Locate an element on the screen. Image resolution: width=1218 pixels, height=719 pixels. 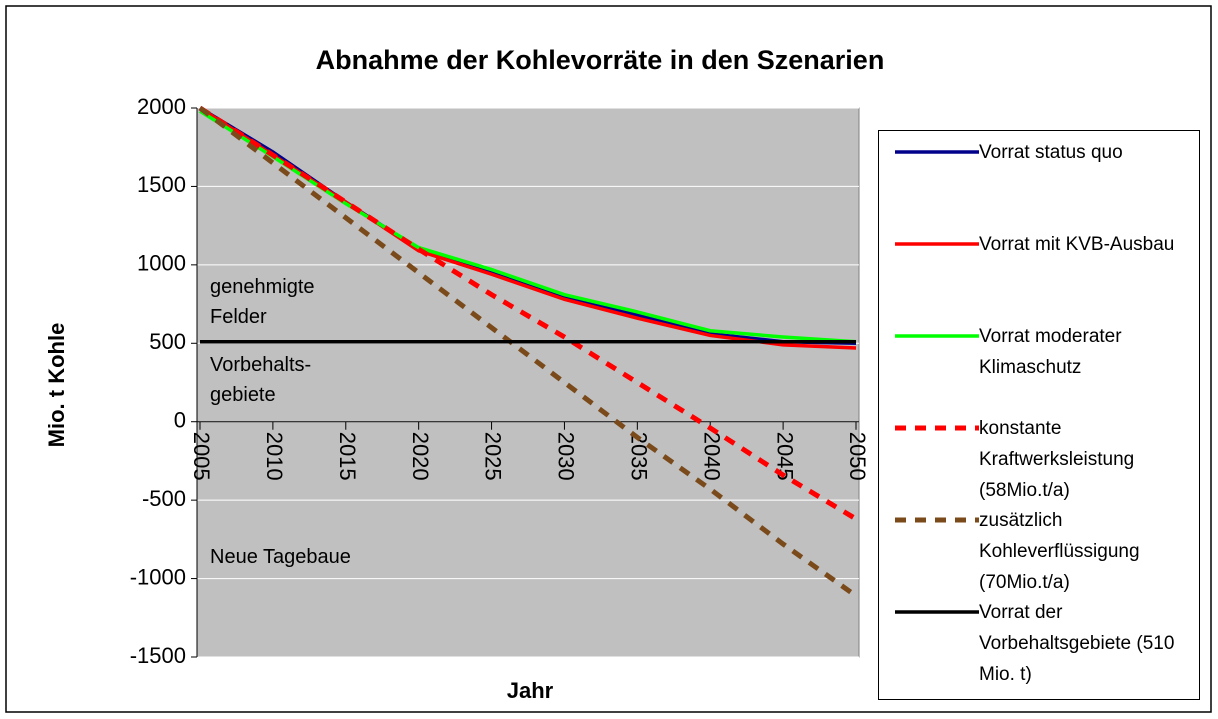
x-tick-label: 2040 is located at coordinates (711, 456).